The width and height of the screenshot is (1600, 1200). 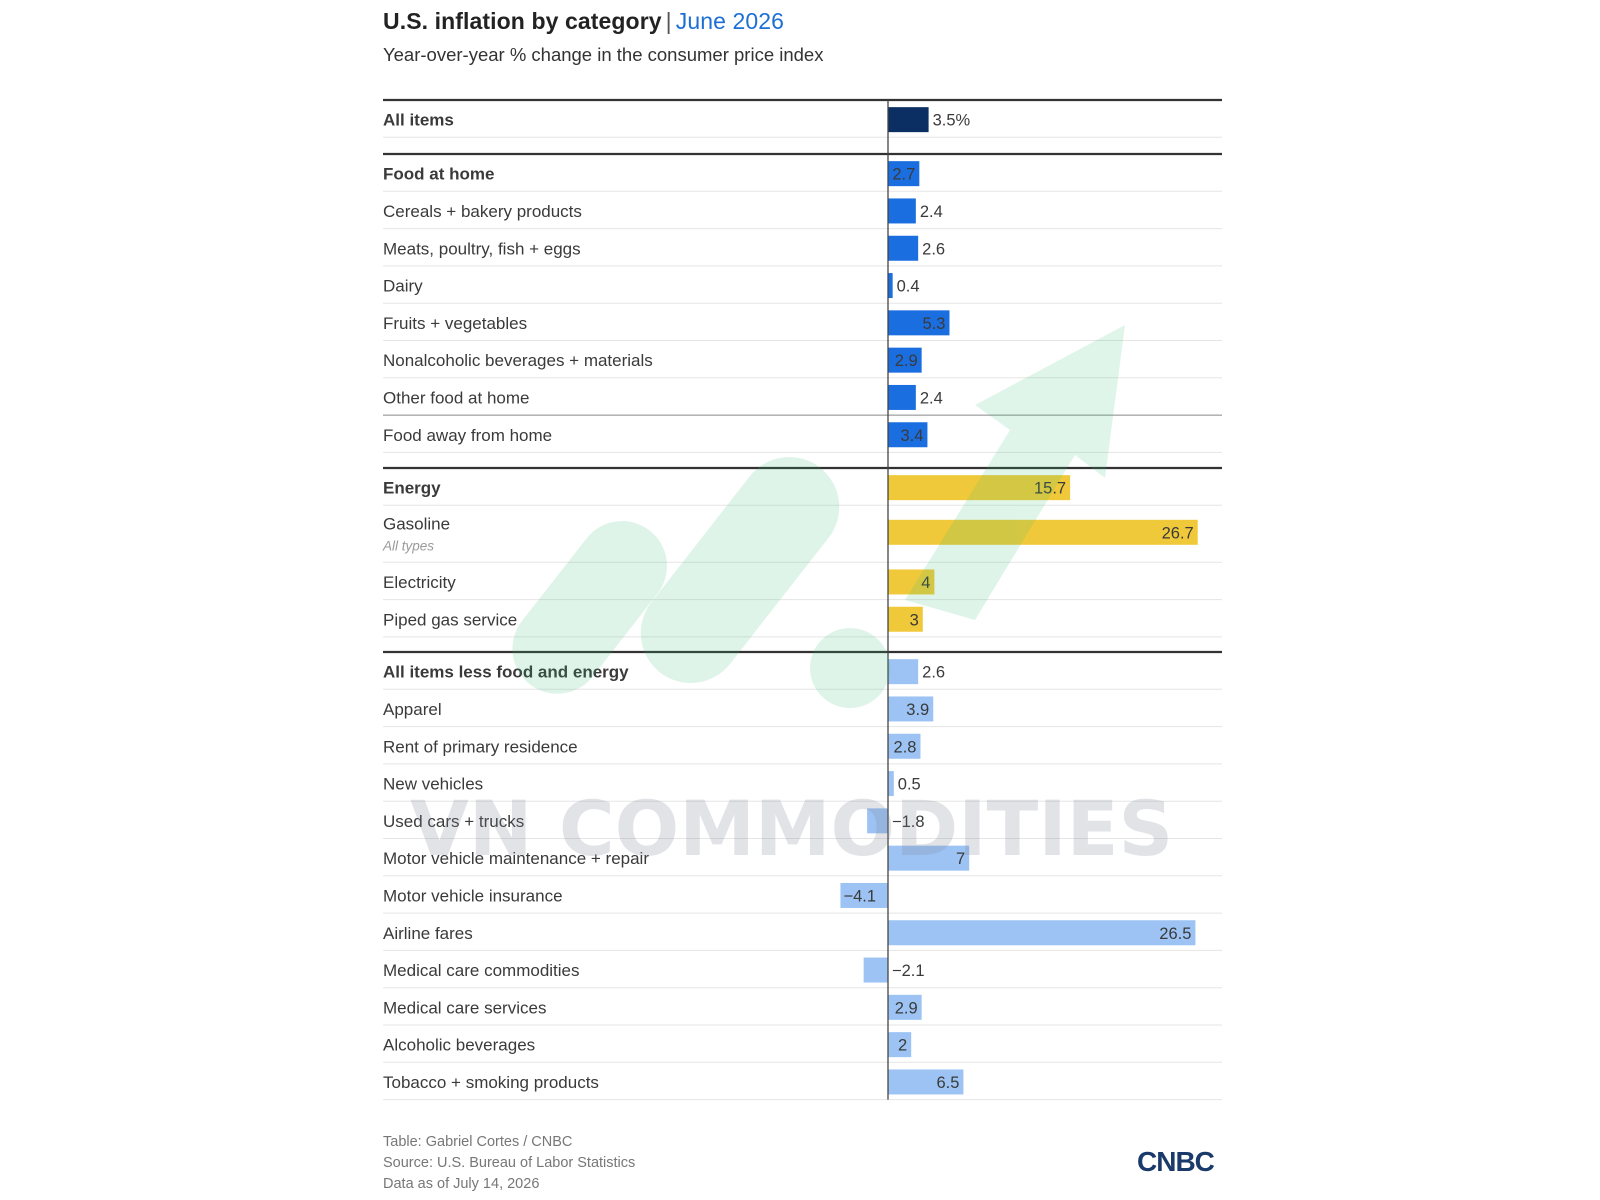 I want to click on row-label: Medical care services, so click(x=464, y=1007).